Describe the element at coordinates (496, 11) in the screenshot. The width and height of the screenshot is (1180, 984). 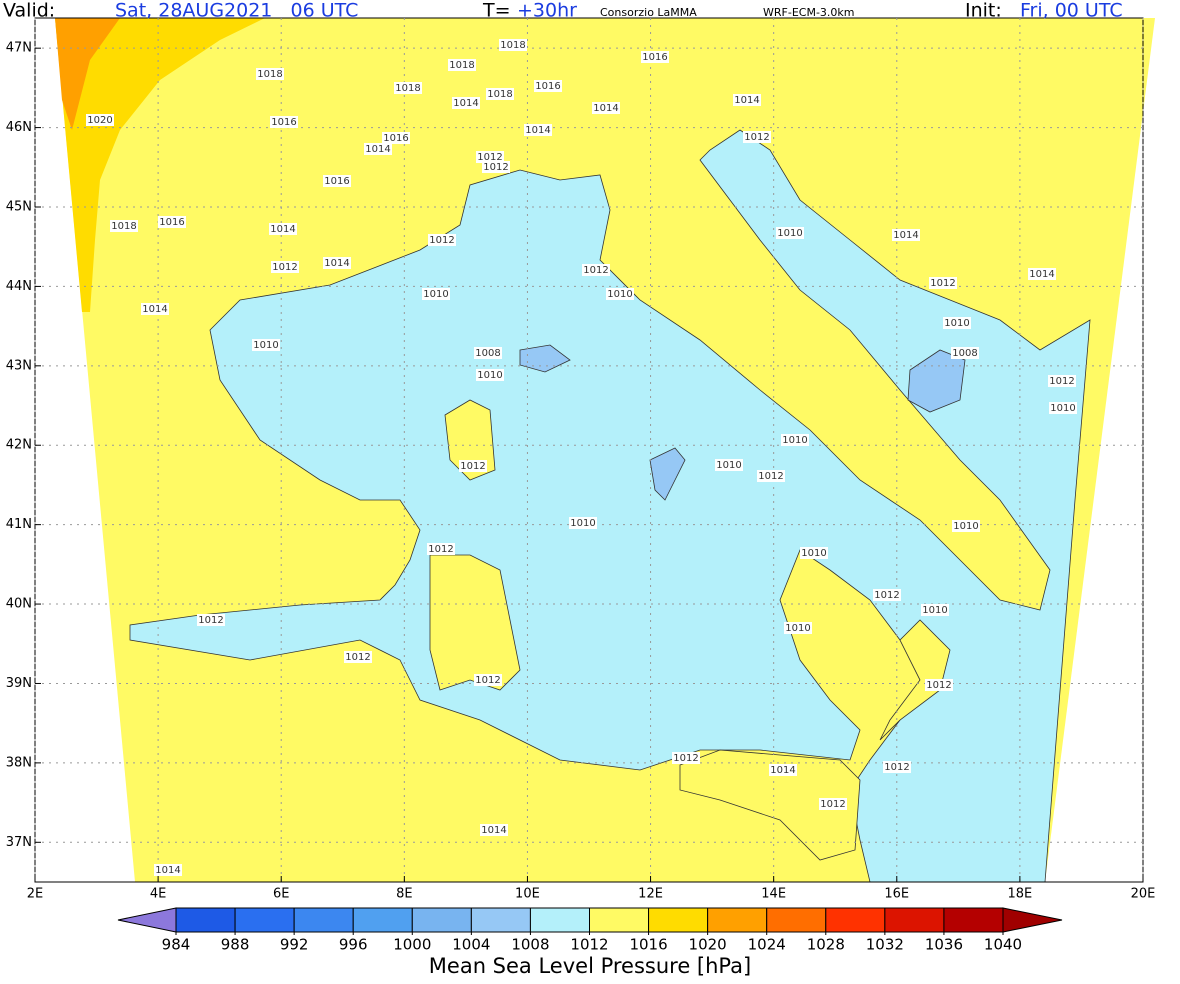
I see `forecast-label: T=` at that location.